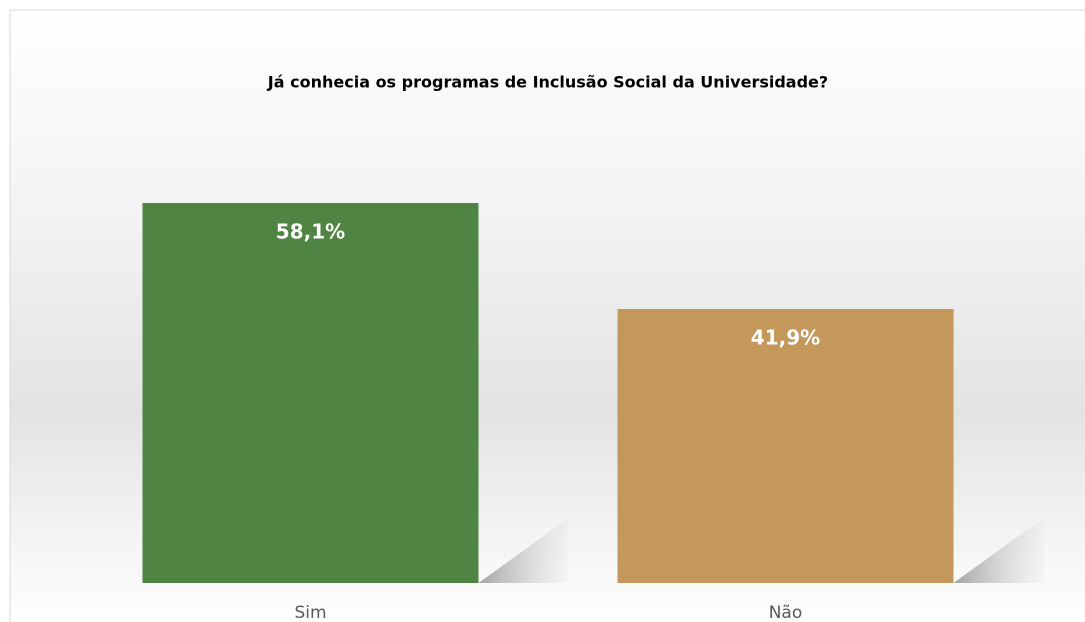 This screenshot has width=1085, height=622. What do you see at coordinates (786, 612) in the screenshot?
I see `x-tick-label: Não` at bounding box center [786, 612].